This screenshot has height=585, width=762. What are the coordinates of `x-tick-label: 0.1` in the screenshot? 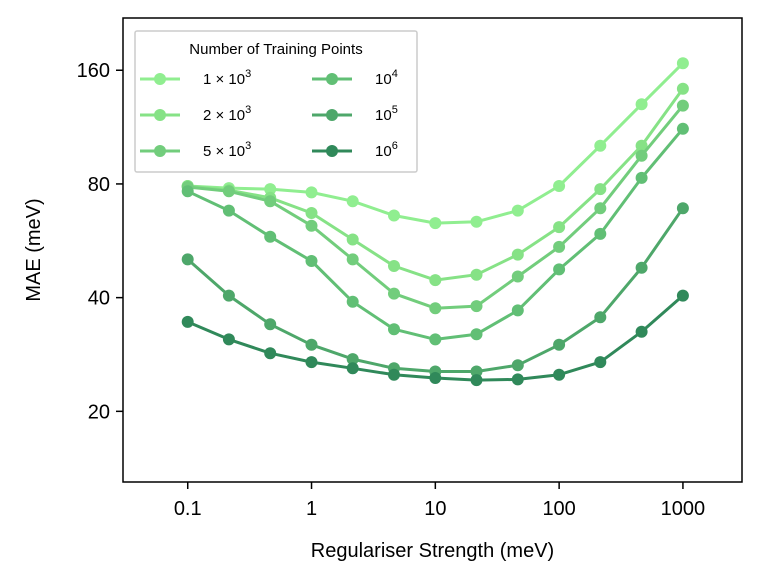 It's located at (188, 509).